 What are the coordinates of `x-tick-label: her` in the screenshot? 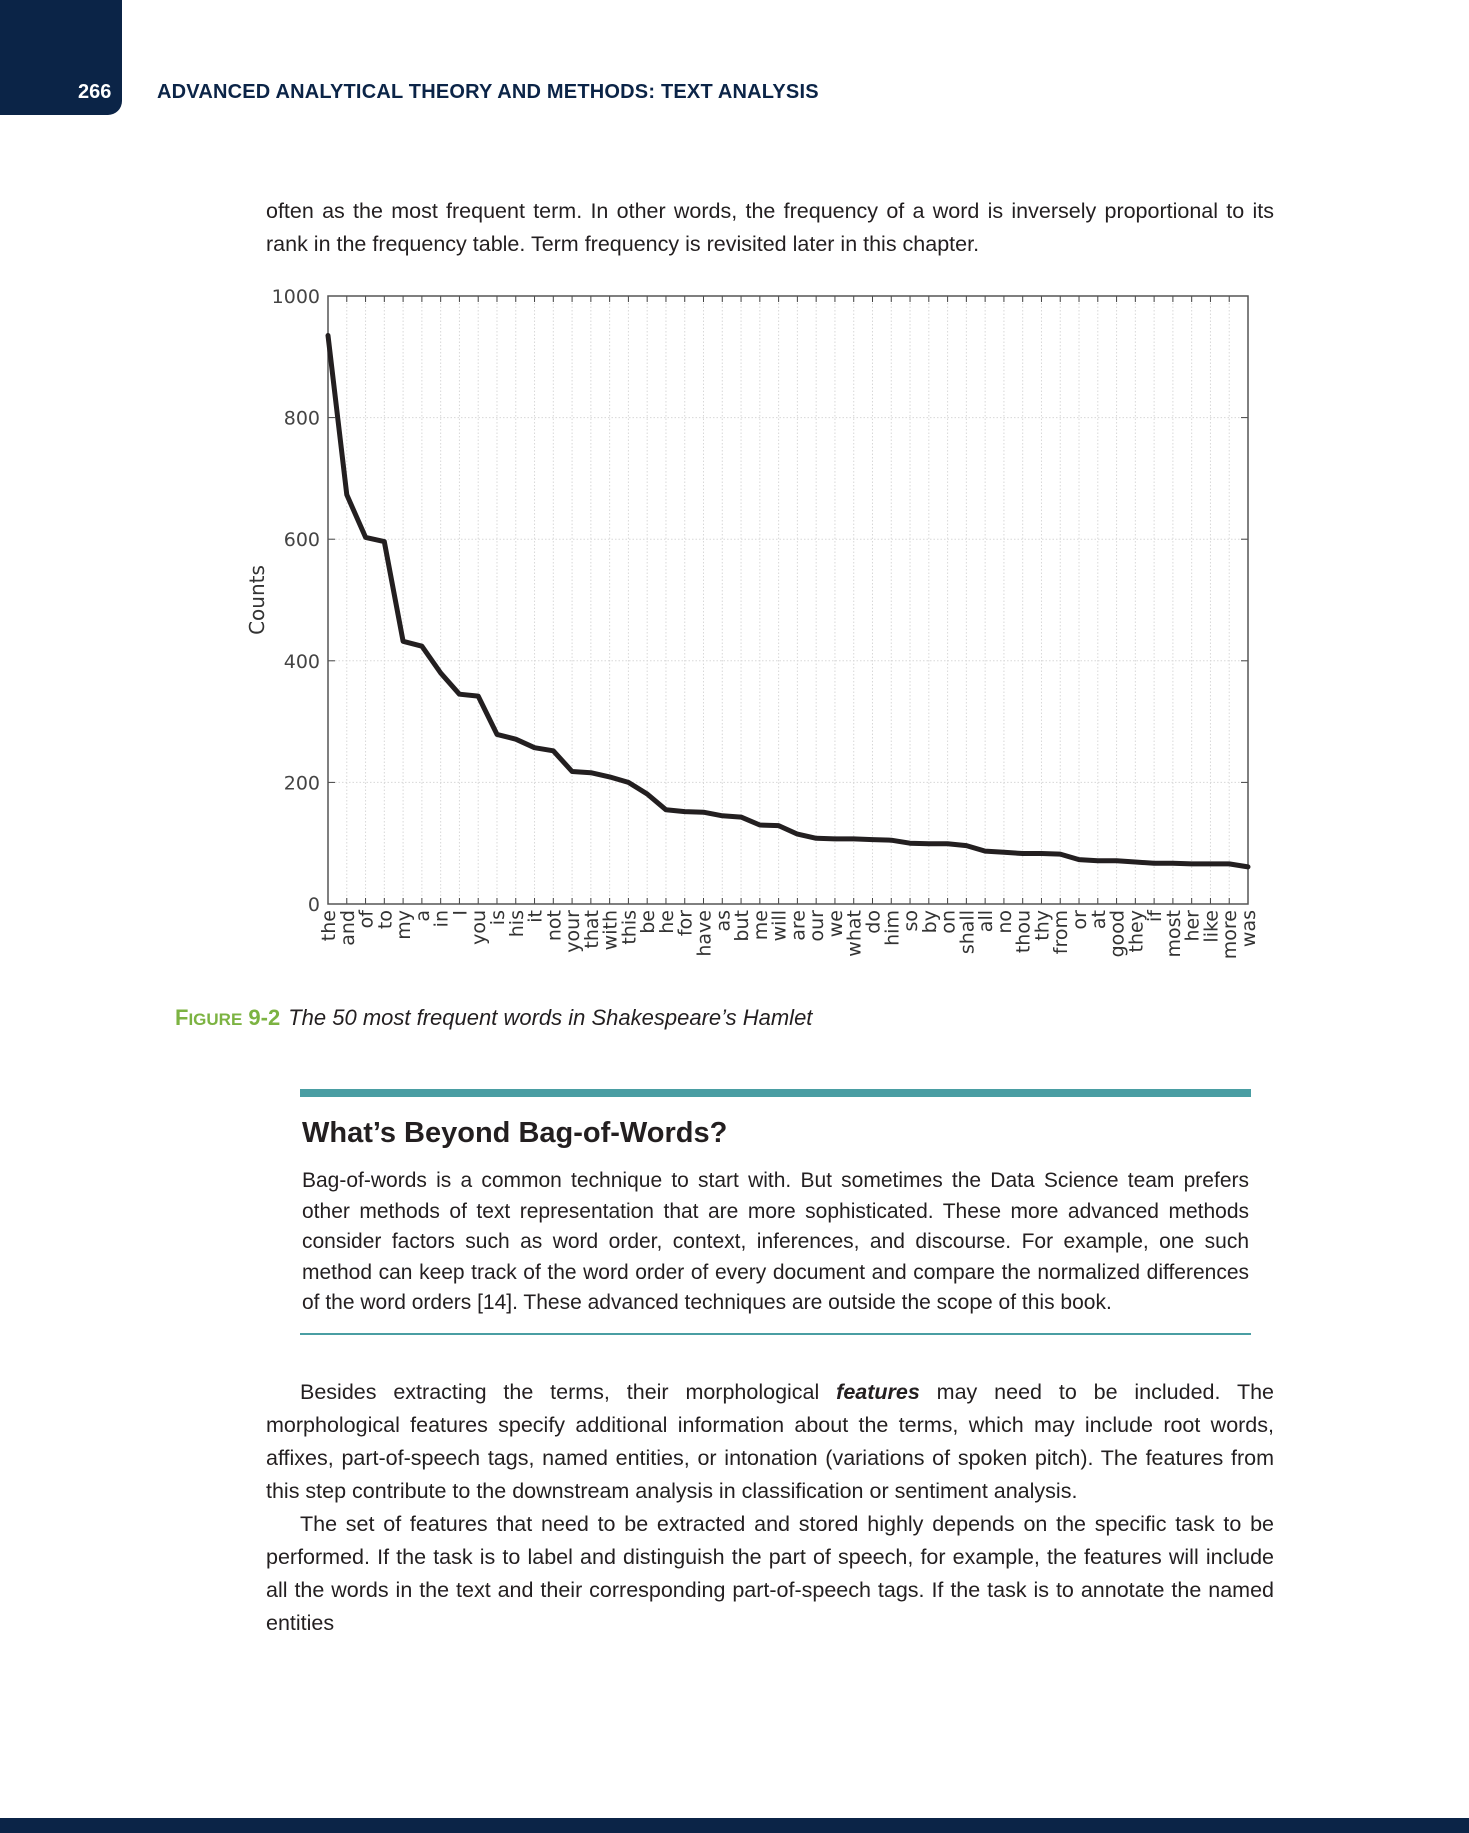 It's located at (1193, 926).